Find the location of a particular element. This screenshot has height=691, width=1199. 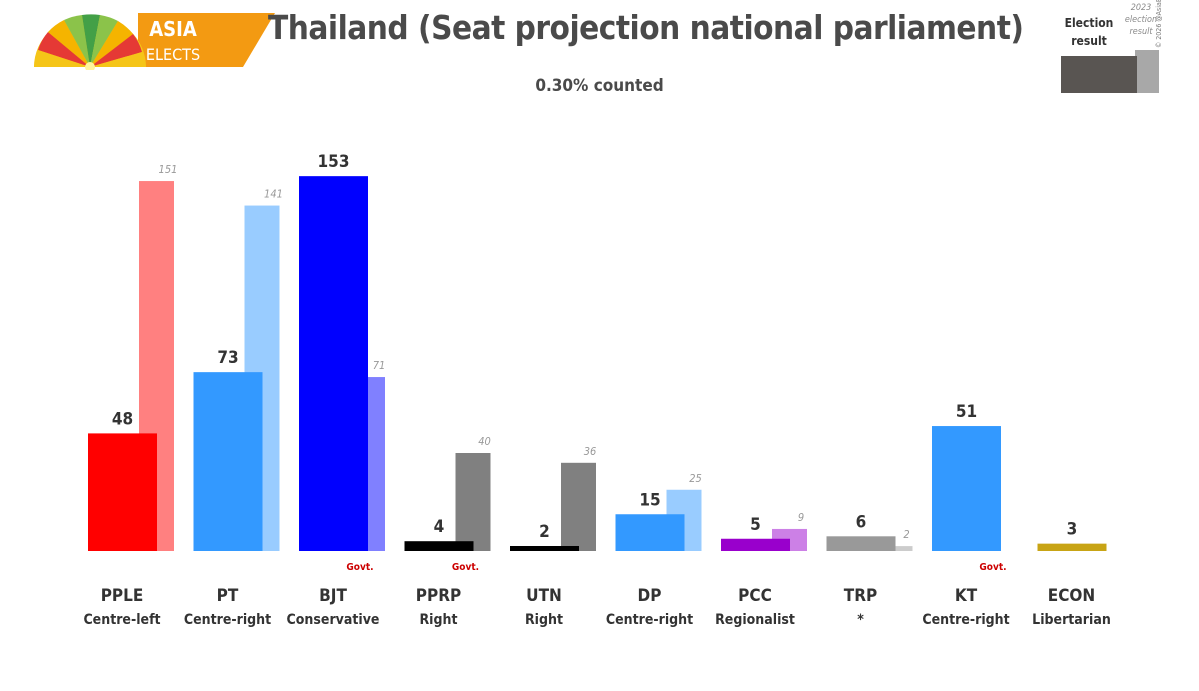

chart-subtitle: 0.30% counted is located at coordinates (599, 86).